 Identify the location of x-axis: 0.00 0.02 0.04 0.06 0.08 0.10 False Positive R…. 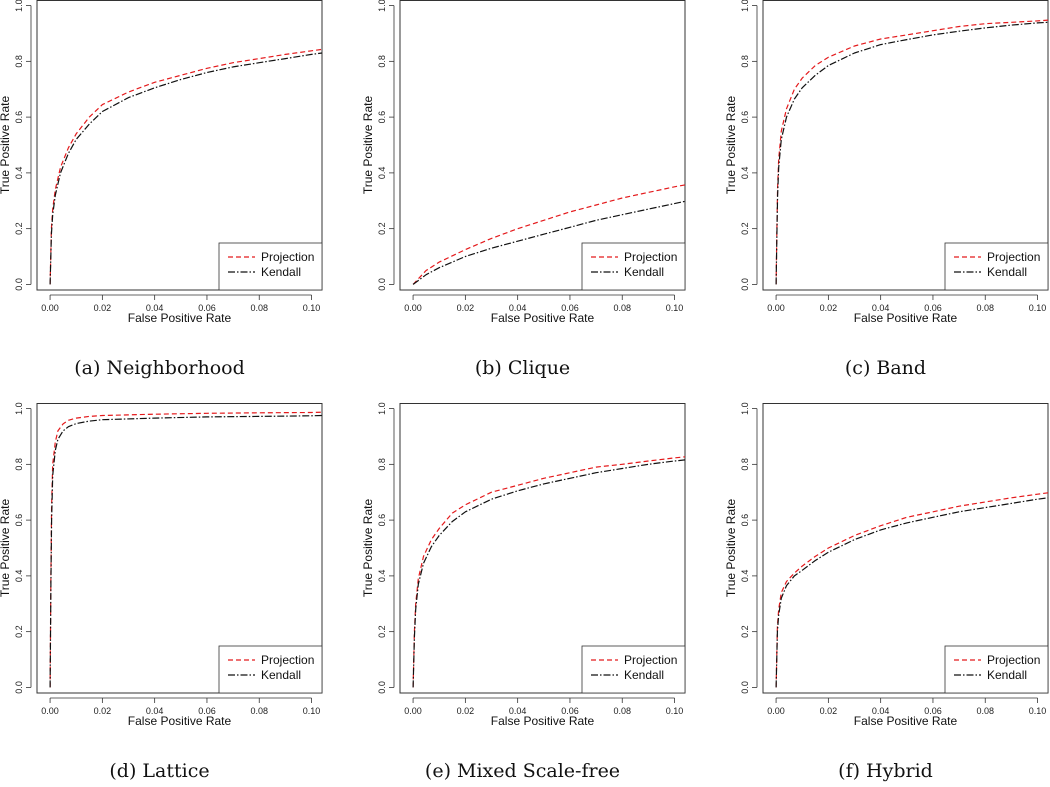
(181, 712).